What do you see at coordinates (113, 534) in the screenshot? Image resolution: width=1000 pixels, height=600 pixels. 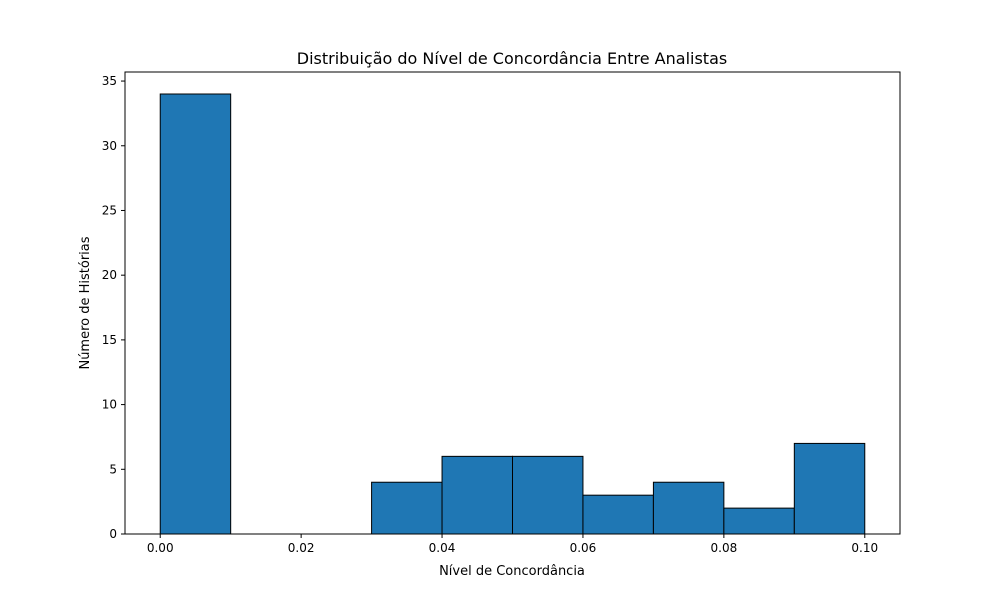 I see `y-tick-label: 0` at bounding box center [113, 534].